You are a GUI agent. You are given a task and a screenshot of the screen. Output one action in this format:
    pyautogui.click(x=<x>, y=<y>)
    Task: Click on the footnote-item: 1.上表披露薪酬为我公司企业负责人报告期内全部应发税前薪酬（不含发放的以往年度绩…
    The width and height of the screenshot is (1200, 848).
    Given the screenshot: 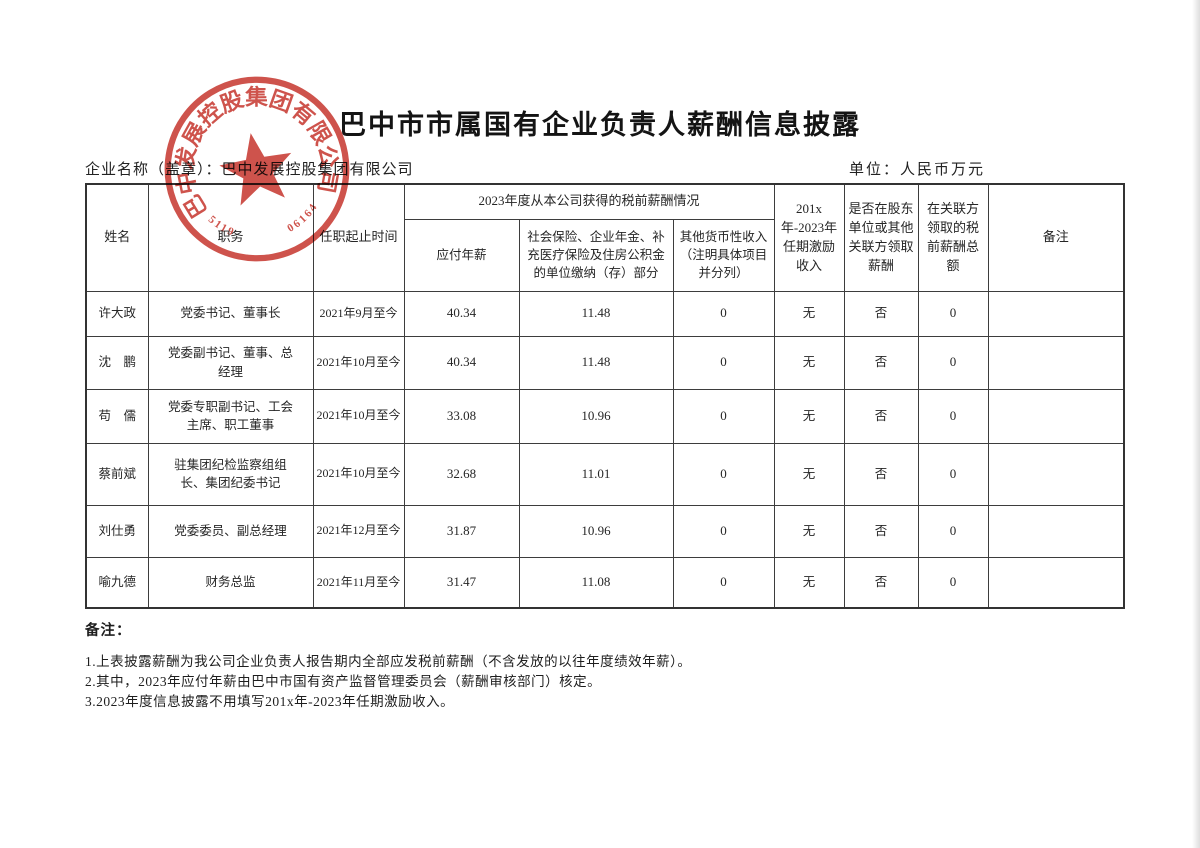 What is the action you would take?
    pyautogui.click(x=388, y=661)
    